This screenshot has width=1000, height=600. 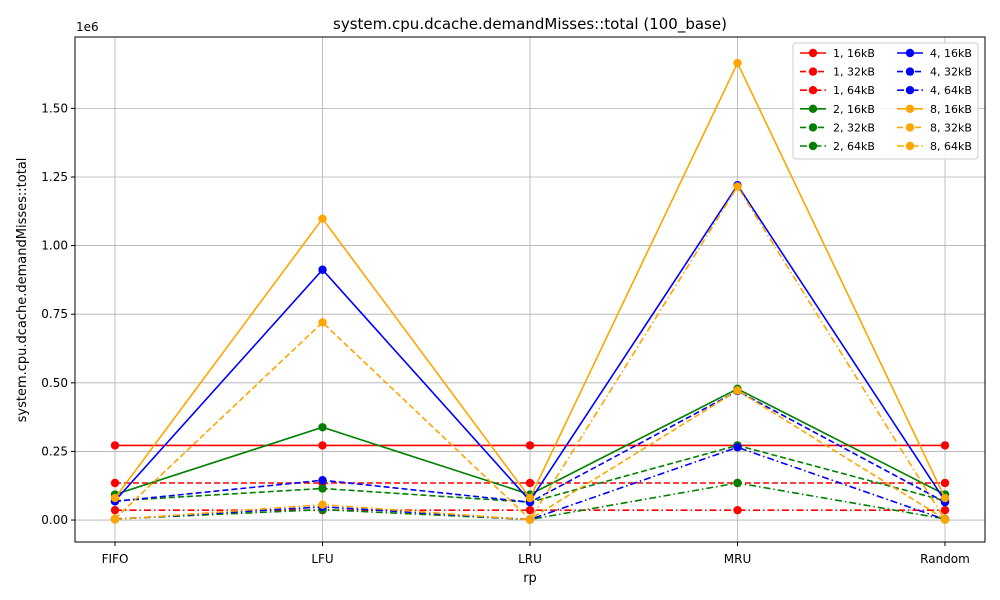 I want to click on legend-label: 4, 64kB, so click(x=951, y=90).